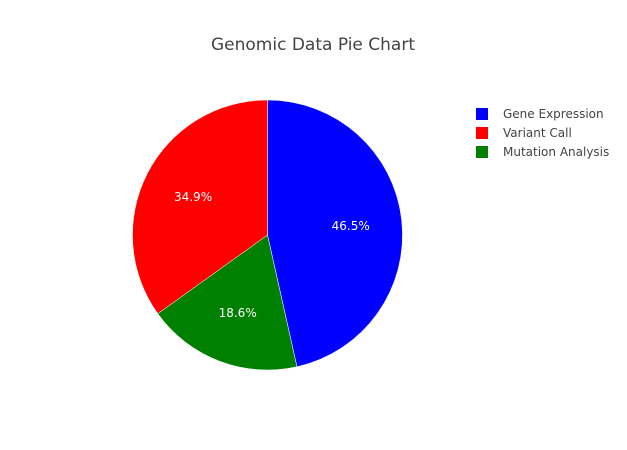 The height and width of the screenshot is (450, 627). Describe the element at coordinates (351, 226) in the screenshot. I see `slice-percent-label: 46.5%` at that location.